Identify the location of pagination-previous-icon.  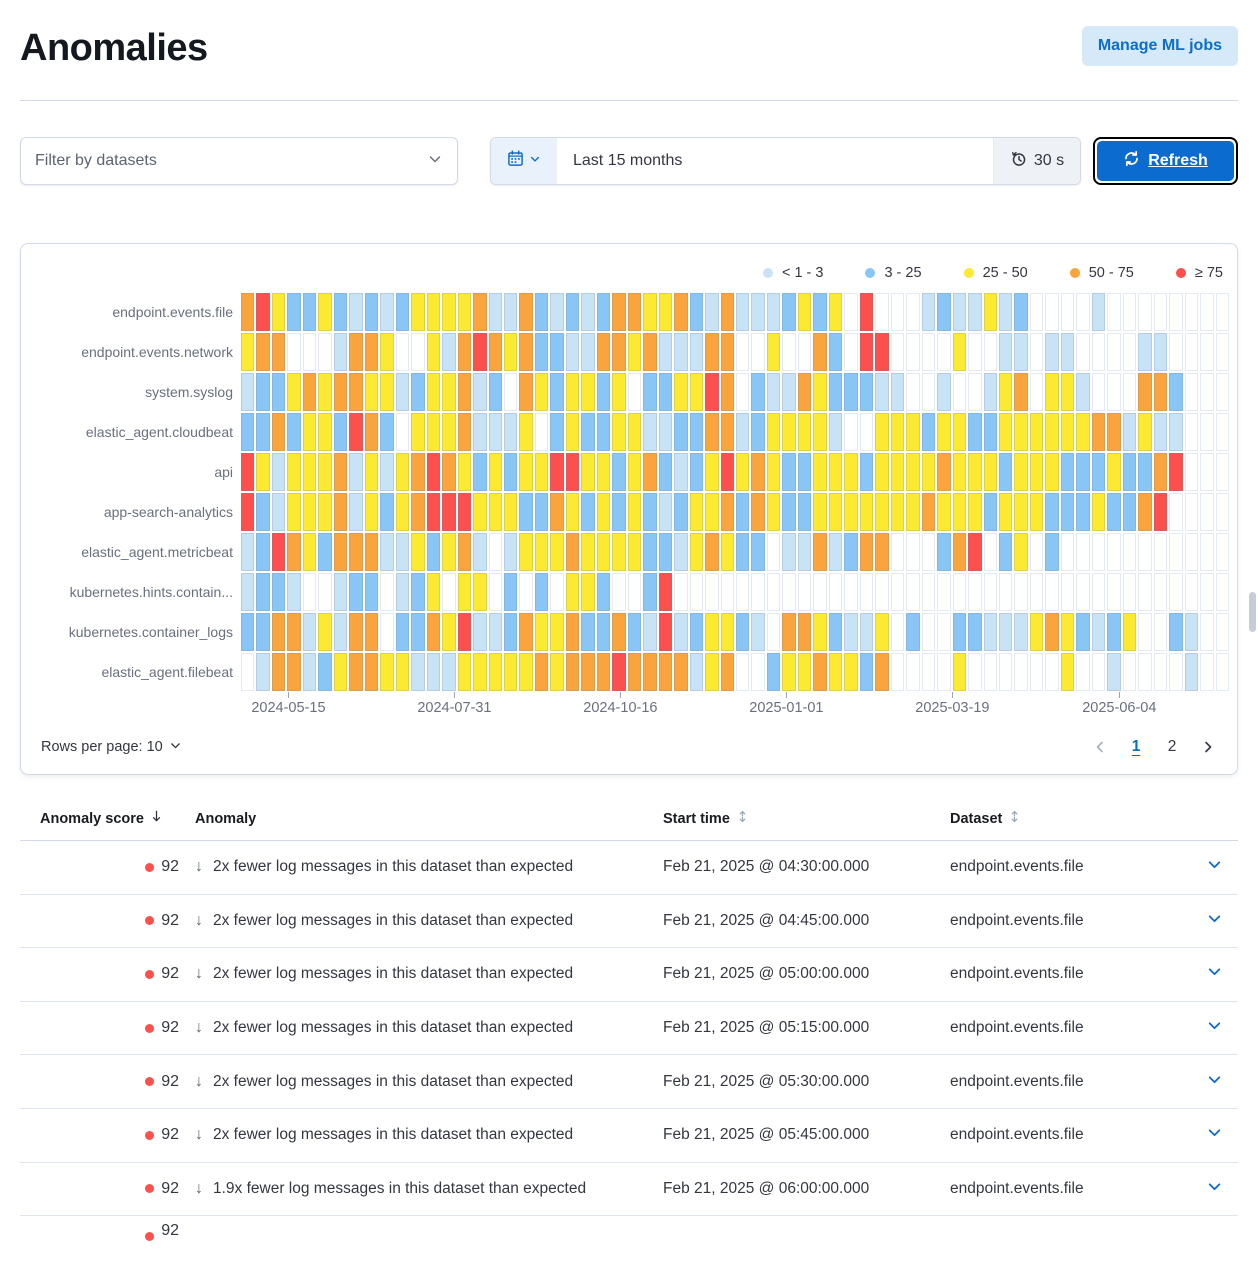
(1100, 747).